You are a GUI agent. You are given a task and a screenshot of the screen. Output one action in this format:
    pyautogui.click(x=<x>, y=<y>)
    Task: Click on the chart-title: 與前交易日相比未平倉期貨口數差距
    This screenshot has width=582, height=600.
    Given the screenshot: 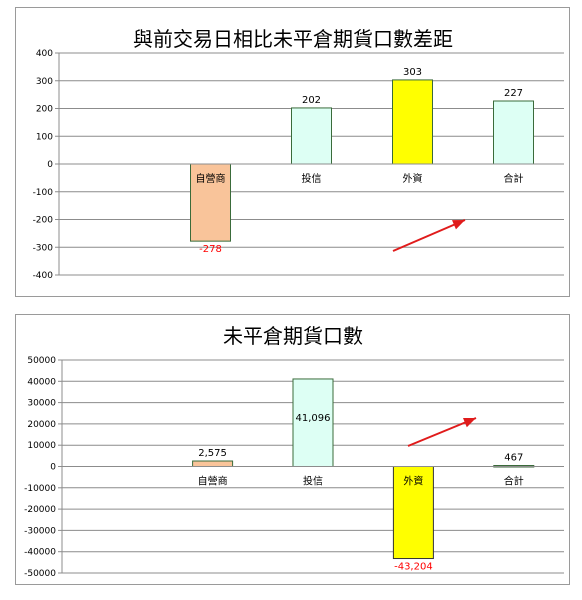 What is the action you would take?
    pyautogui.click(x=293, y=39)
    